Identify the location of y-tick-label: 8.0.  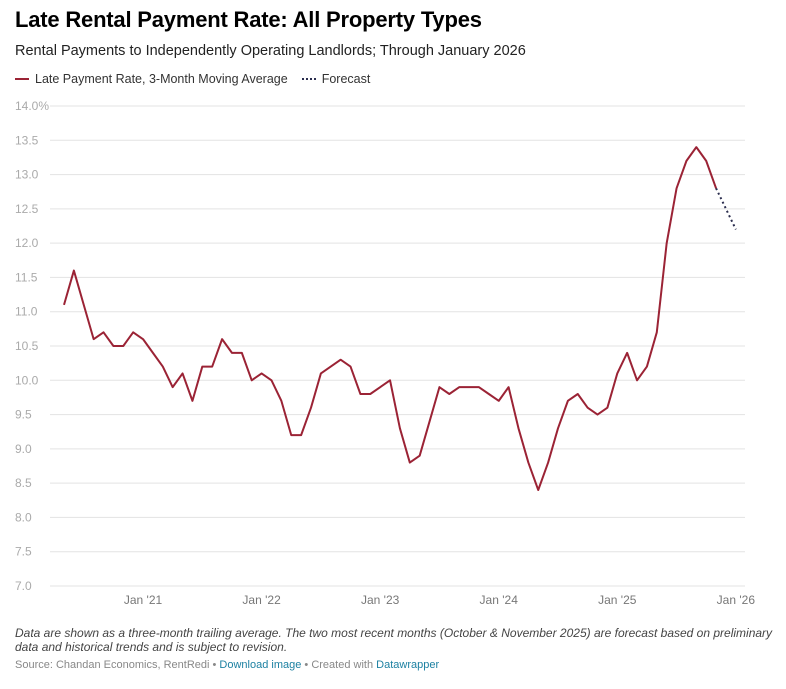
(23, 517).